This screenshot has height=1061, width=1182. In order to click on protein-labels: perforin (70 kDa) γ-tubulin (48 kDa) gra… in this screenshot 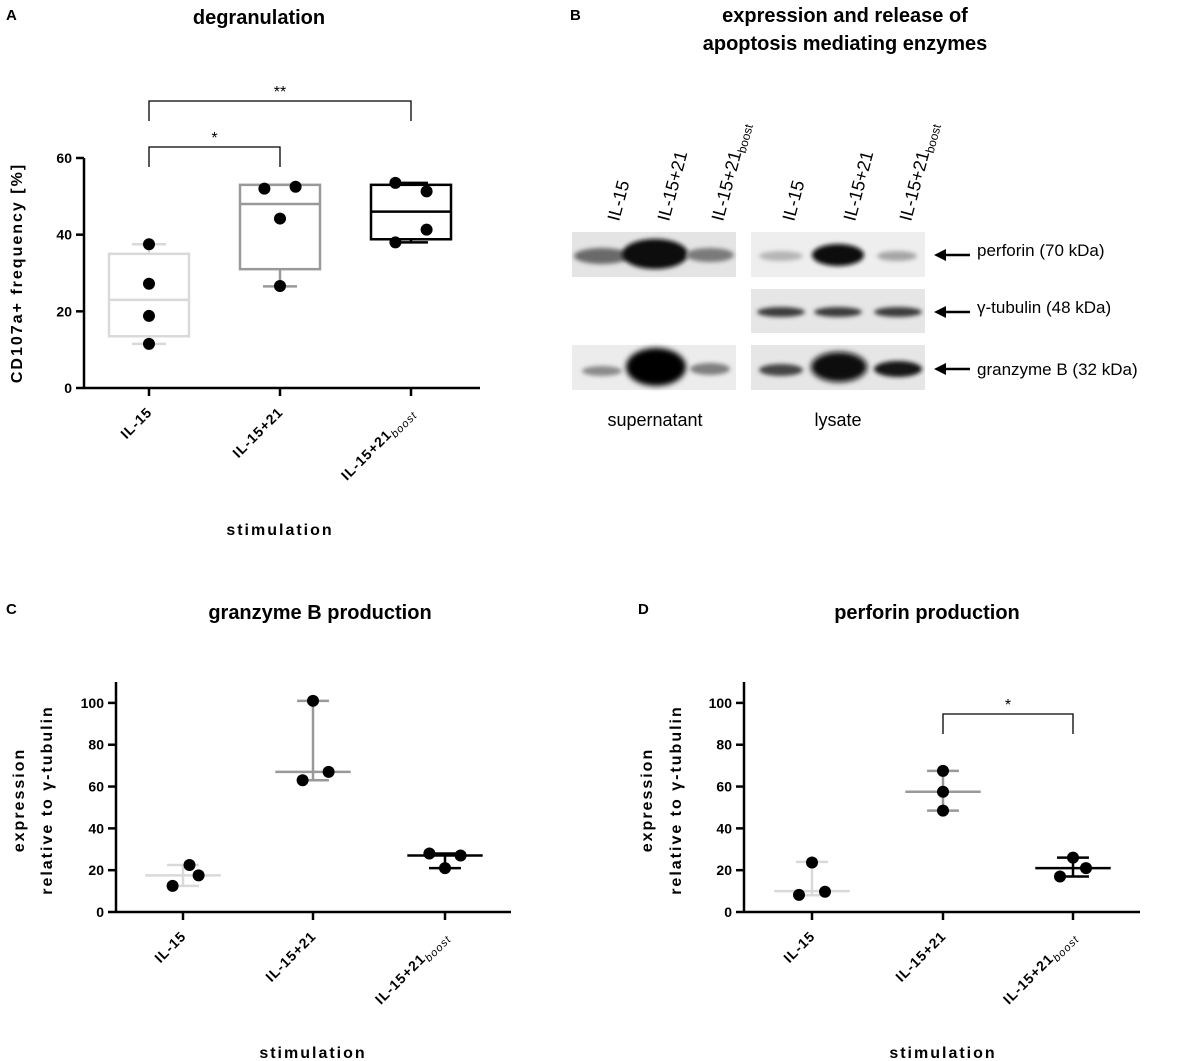, I will do `click(1036, 310)`.